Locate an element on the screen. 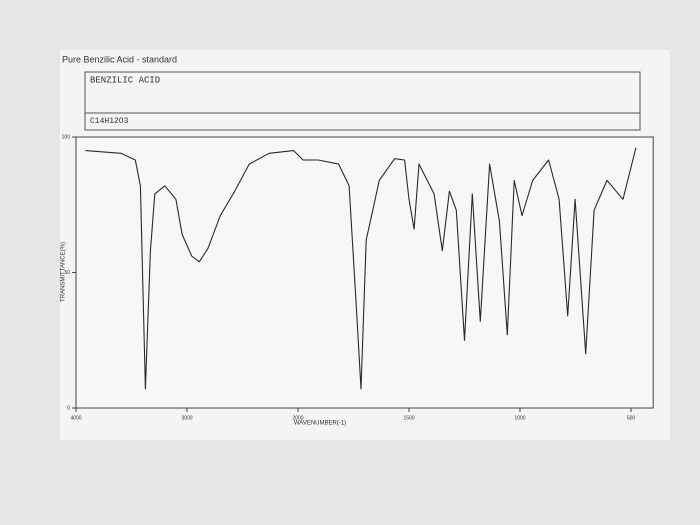  y-axis-label: TRANSMITTANCE(%) is located at coordinates (64, 272).